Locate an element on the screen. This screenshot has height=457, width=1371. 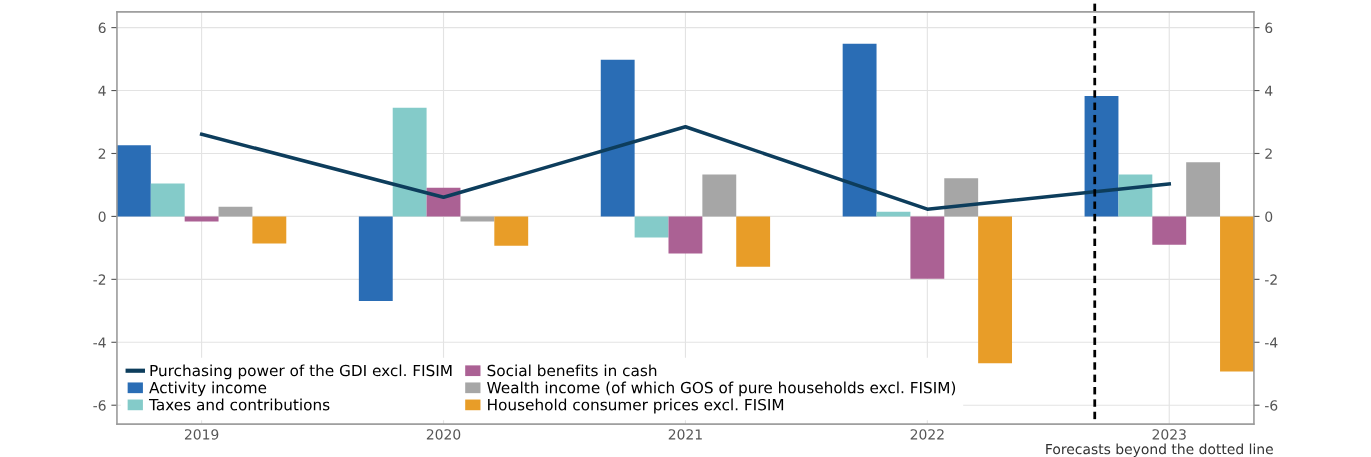
legend-label: Taxes and contributions is located at coordinates (239, 404).